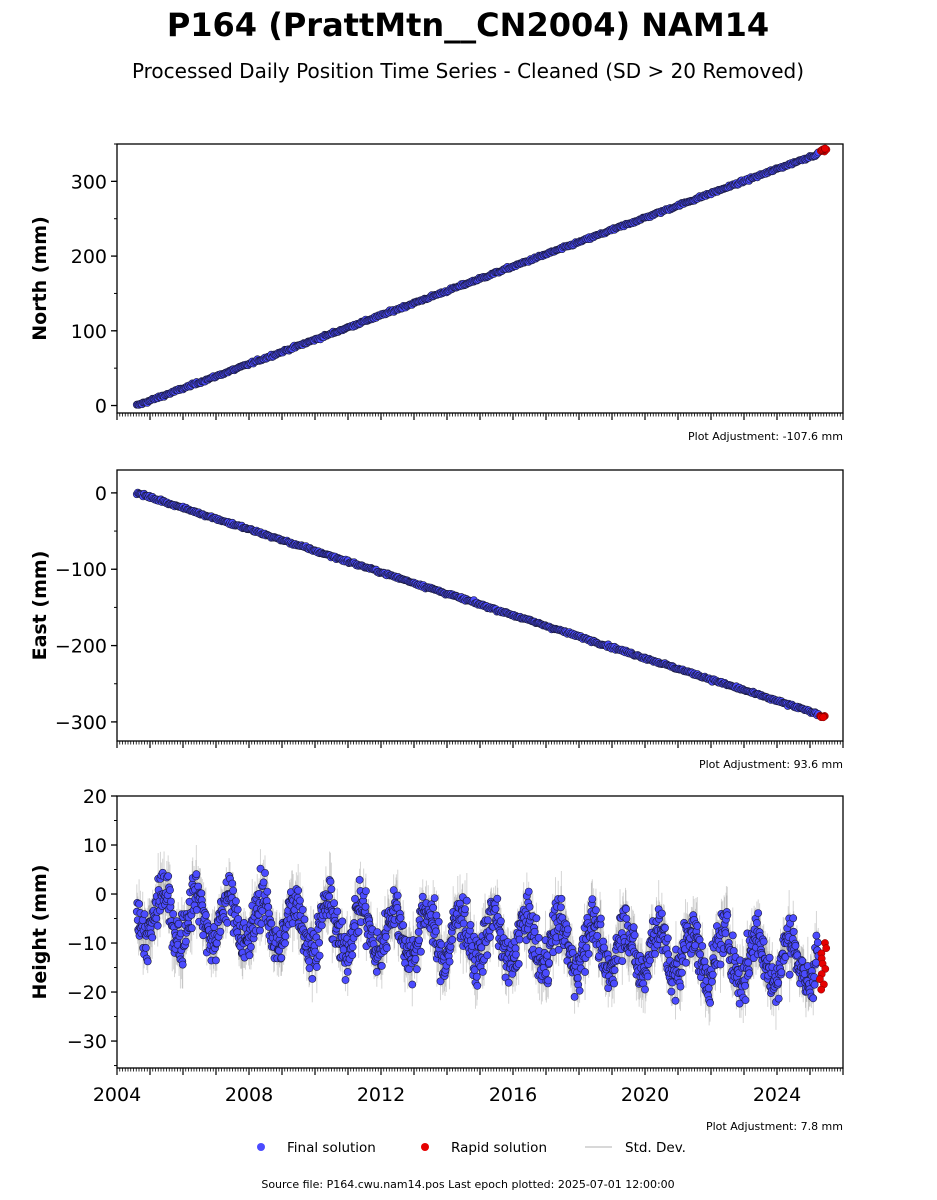  Describe the element at coordinates (765, 436) in the screenshot. I see `plot-adjustment-note: Plot Adjustment: -107.6 mm` at that location.